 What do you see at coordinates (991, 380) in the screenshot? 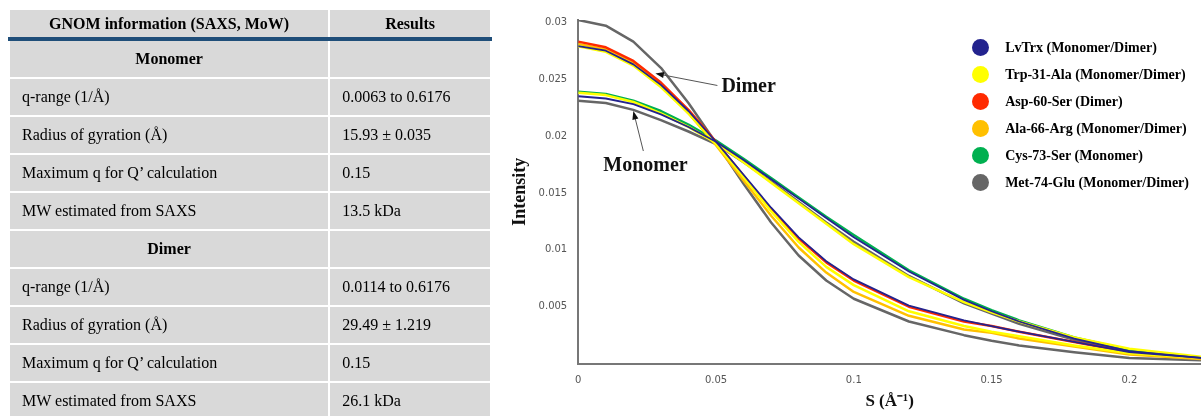
I see `x-tick-label: 0.15` at bounding box center [991, 380].